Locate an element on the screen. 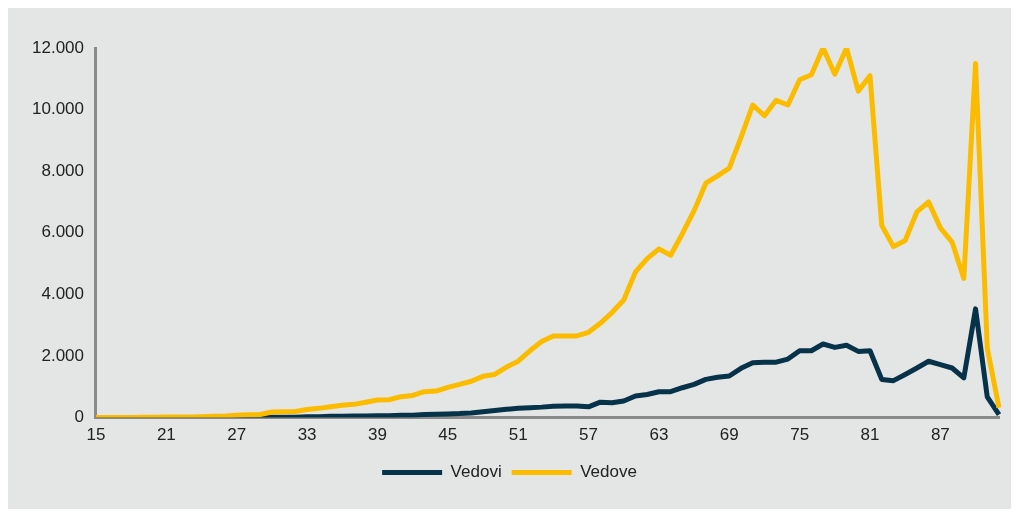 The width and height of the screenshot is (1019, 517). x-tick-label: 69 is located at coordinates (729, 435).